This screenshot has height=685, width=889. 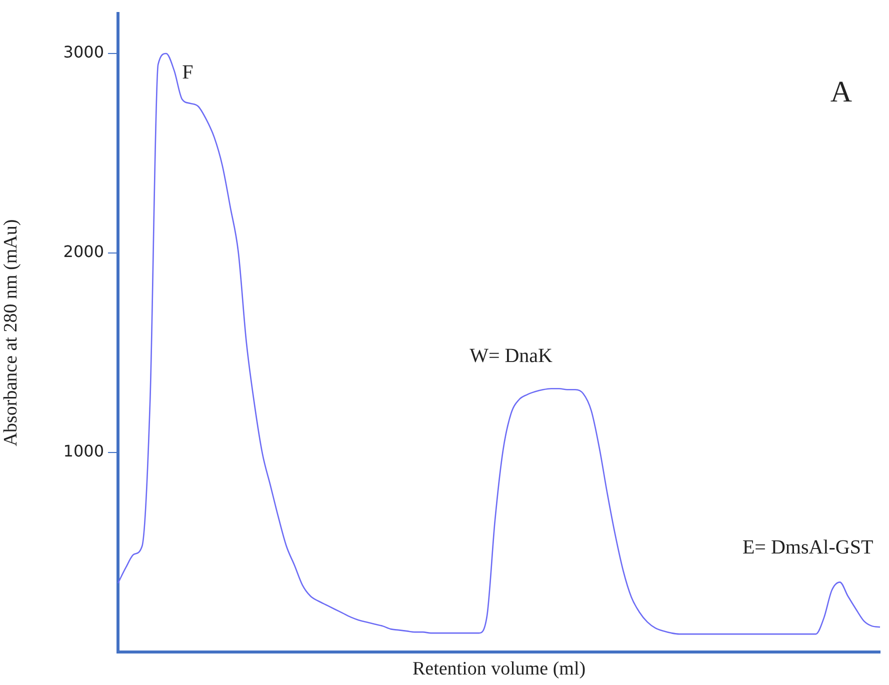 I want to click on y-tick-label: 3000, so click(x=83, y=52).